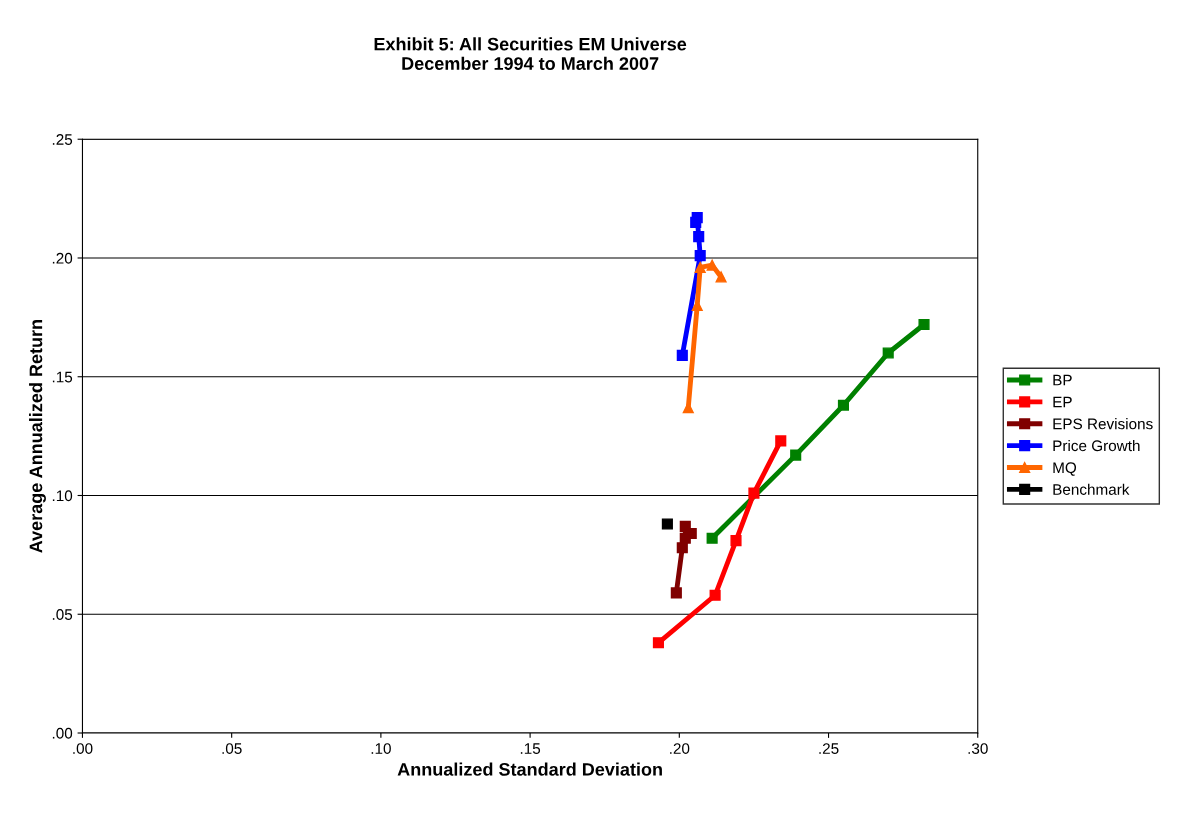 This screenshot has height=819, width=1178. I want to click on legend-label: EPS Revisions, so click(1103, 424).